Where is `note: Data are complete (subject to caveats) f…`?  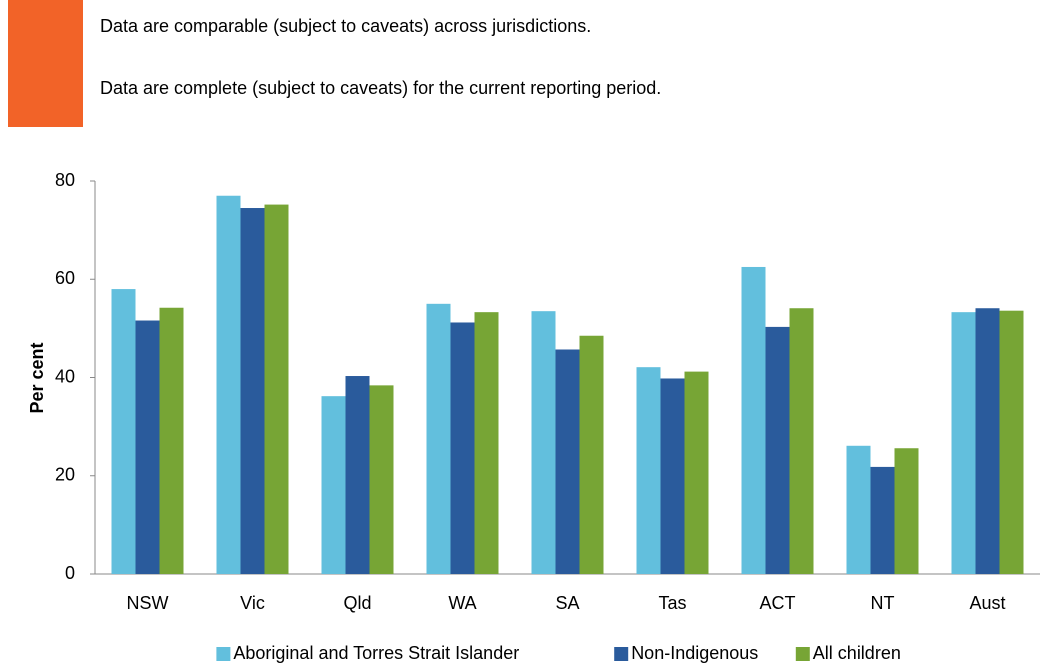
note: Data are complete (subject to caveats) f… is located at coordinates (381, 88).